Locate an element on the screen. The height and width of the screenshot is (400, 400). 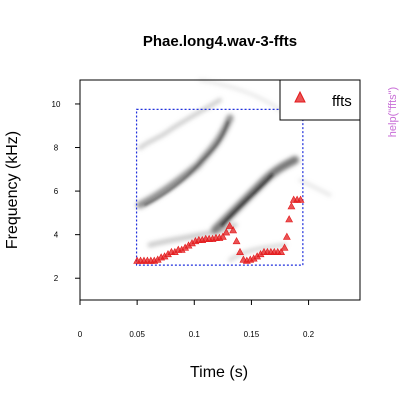
x-axis-label: Time (s) is located at coordinates (219, 372).